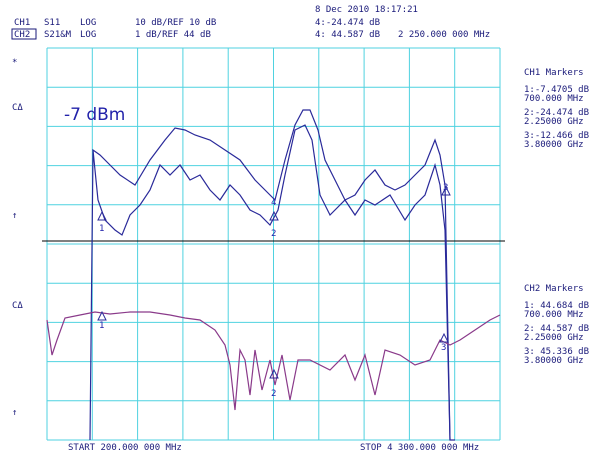 Image resolution: width=602 pixels, height=452 pixels. Describe the element at coordinates (52, 23) in the screenshot. I see `ch1-param: S11` at that location.